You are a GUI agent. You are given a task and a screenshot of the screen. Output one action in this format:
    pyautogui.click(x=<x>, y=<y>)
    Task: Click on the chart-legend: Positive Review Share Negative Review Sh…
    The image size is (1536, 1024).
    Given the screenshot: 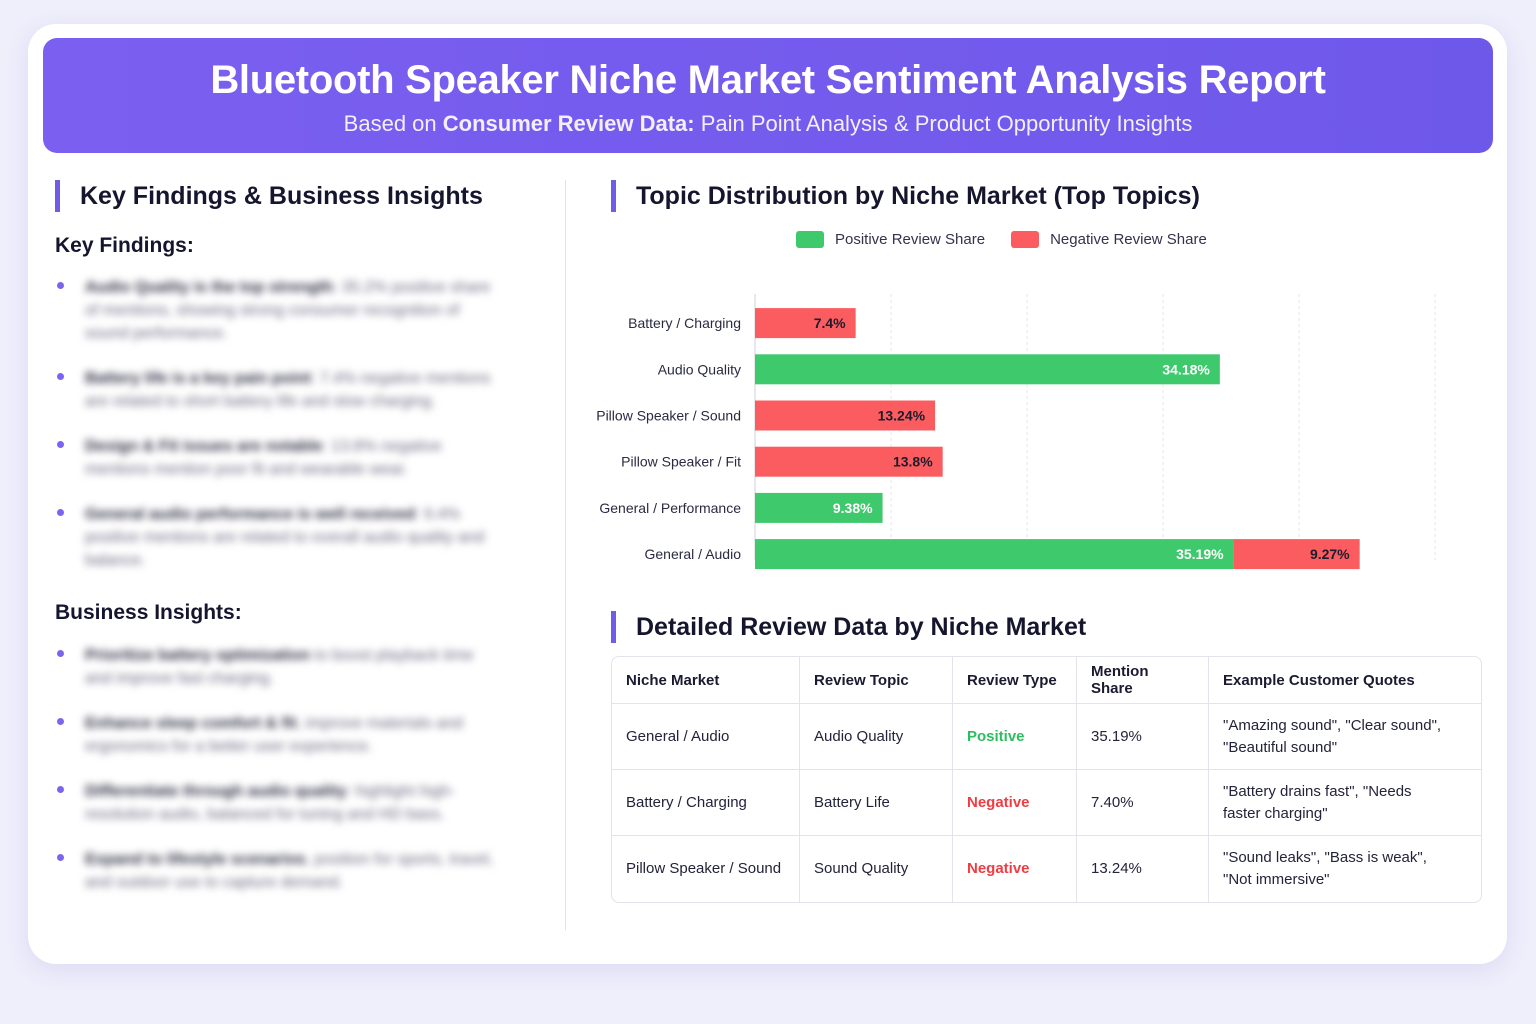 What is the action you would take?
    pyautogui.click(x=1014, y=239)
    